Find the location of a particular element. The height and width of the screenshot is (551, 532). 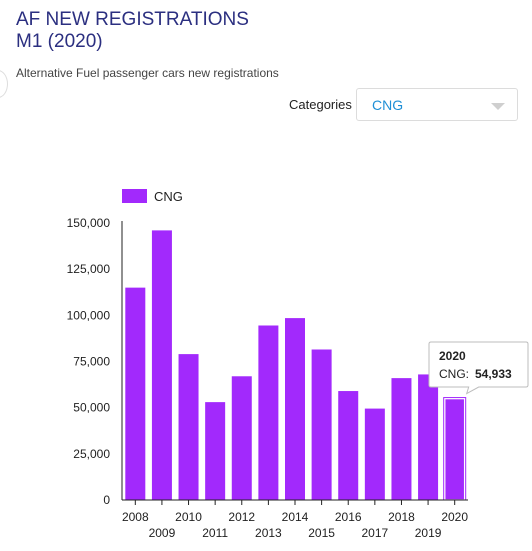

tooltip-box is located at coordinates (478, 368).